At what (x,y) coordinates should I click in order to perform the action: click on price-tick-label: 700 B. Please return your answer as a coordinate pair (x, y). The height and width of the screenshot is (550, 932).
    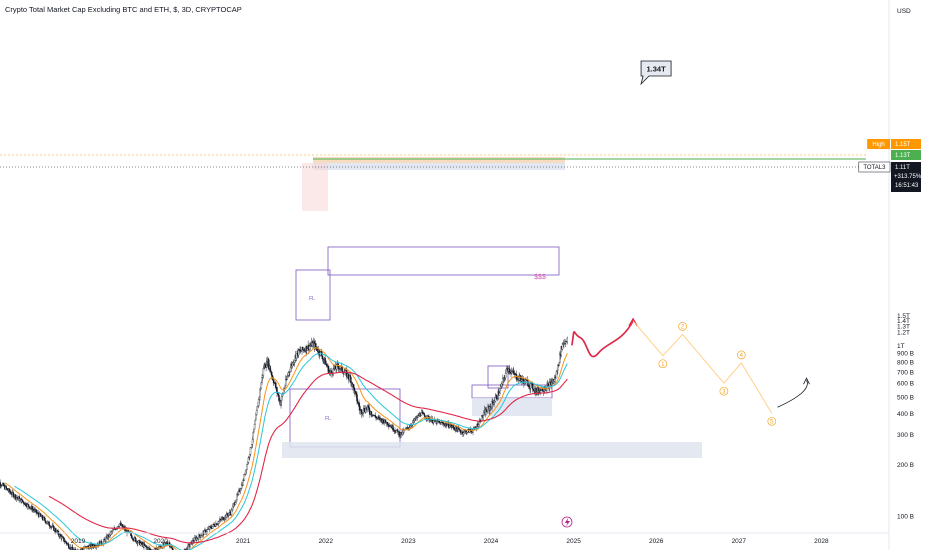
    Looking at the image, I should click on (905, 372).